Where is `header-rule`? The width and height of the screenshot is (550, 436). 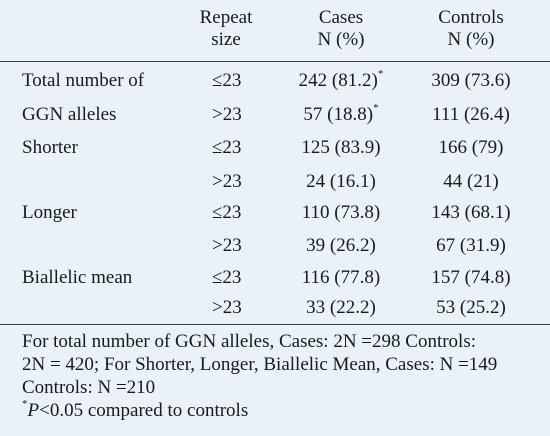
header-rule is located at coordinates (275, 61).